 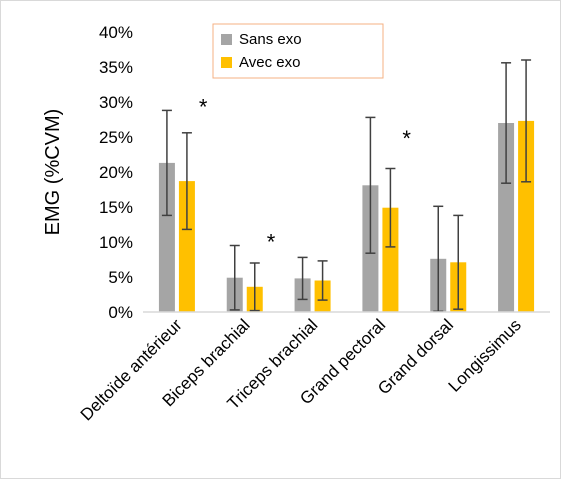 What do you see at coordinates (116, 67) in the screenshot?
I see `y-tick-label: 35%` at bounding box center [116, 67].